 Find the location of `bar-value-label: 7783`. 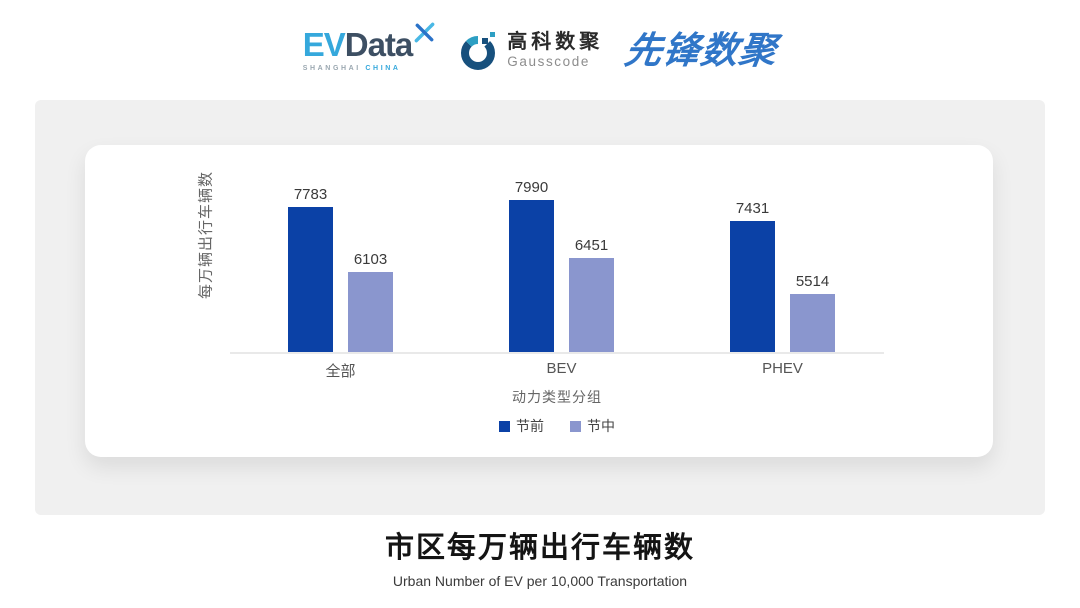

bar-value-label: 7783 is located at coordinates (310, 195).